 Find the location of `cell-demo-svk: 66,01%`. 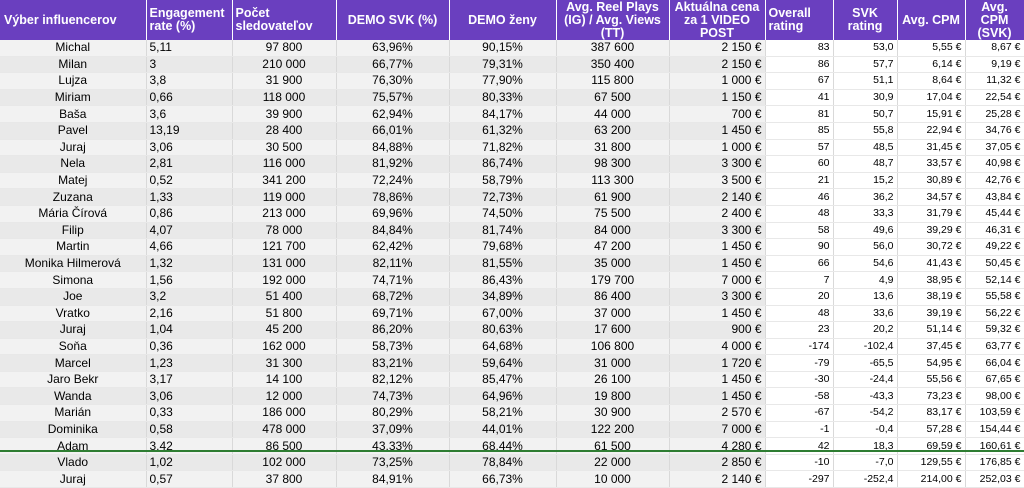

cell-demo-svk: 66,01% is located at coordinates (393, 131).